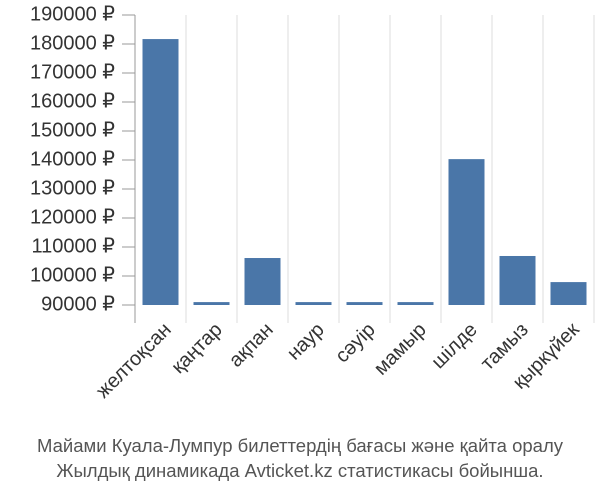 This screenshot has height=500, width=600. I want to click on y-tick-label: 190000 ₽, so click(72, 14).